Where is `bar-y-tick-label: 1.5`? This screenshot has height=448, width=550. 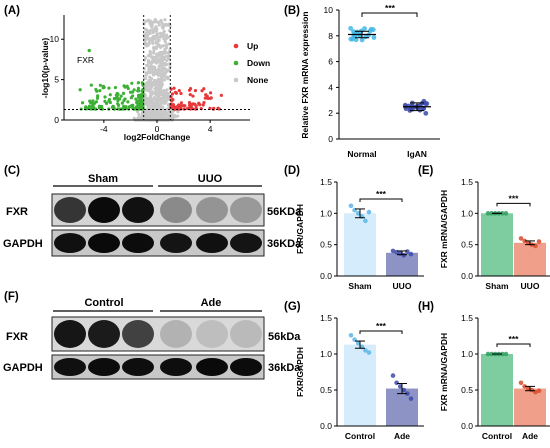 bar-y-tick-label: 1.5 is located at coordinates (467, 318).